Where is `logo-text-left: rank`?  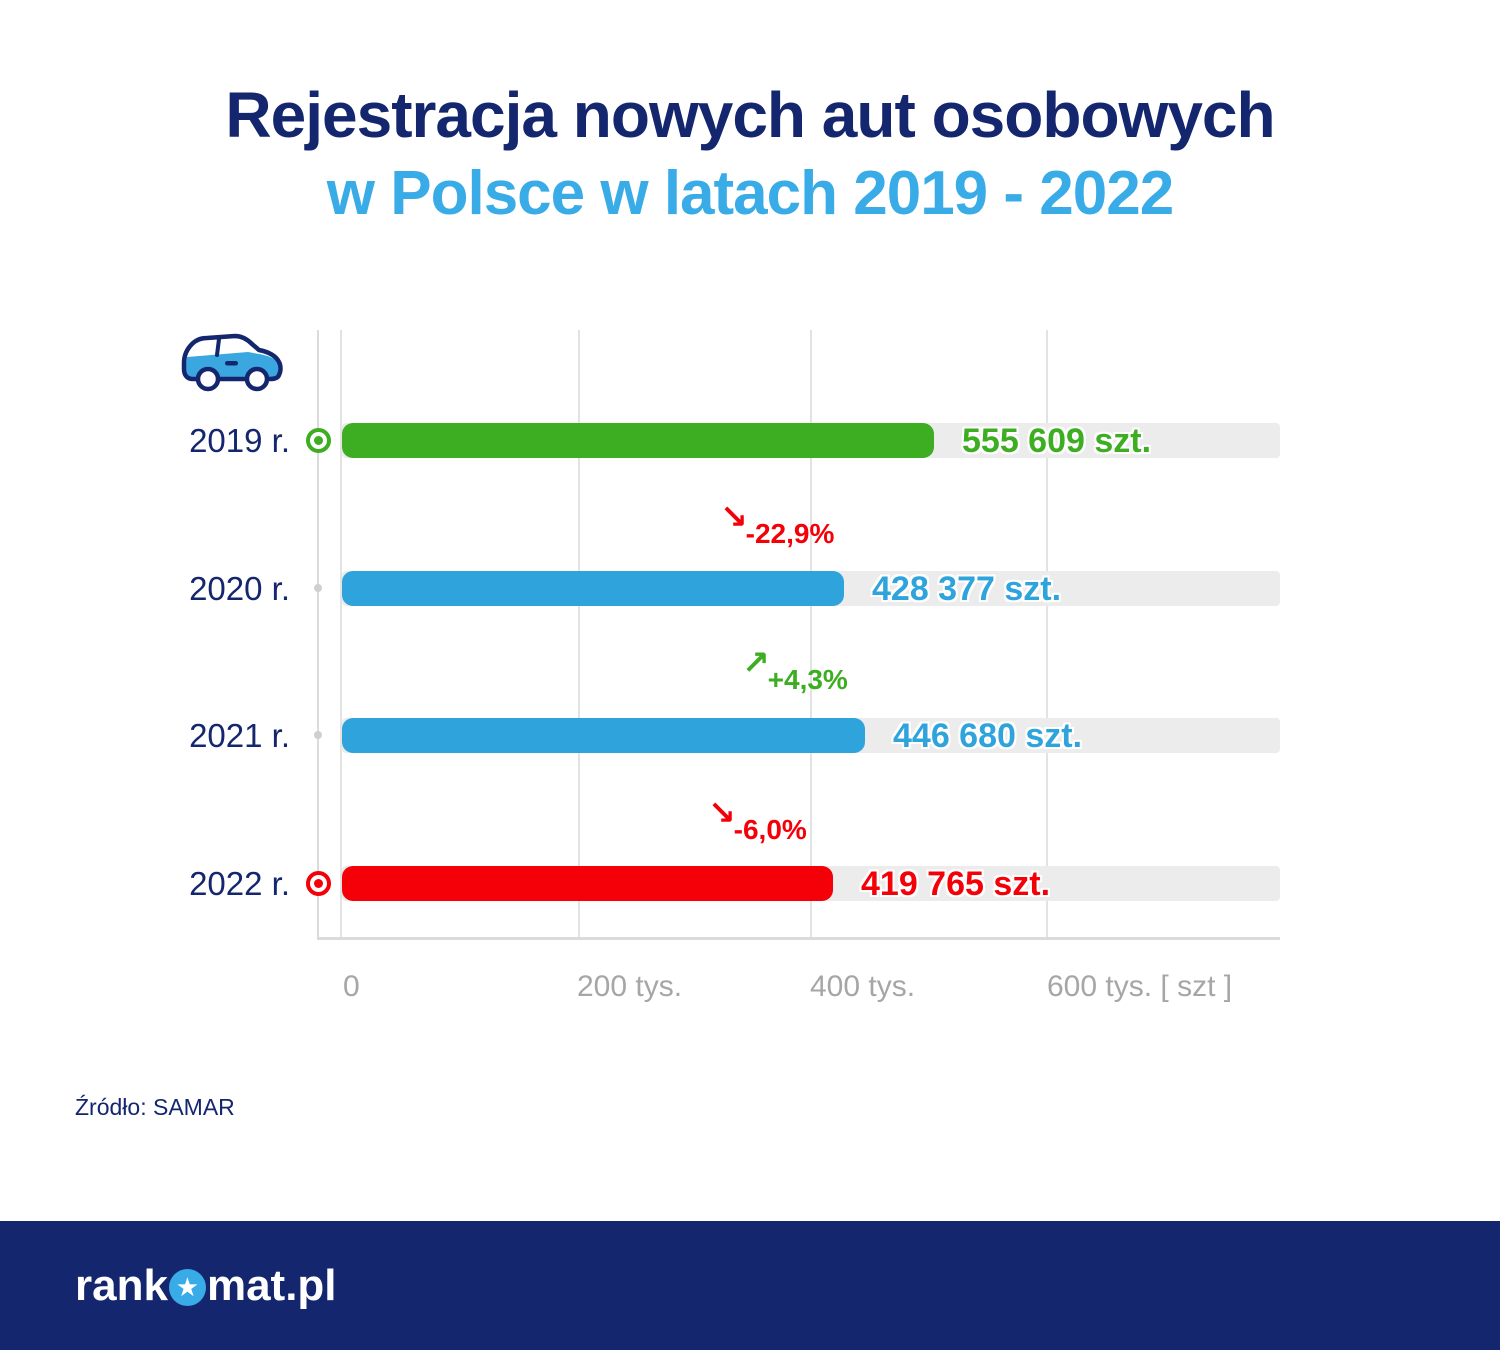 logo-text-left: rank is located at coordinates (121, 1285).